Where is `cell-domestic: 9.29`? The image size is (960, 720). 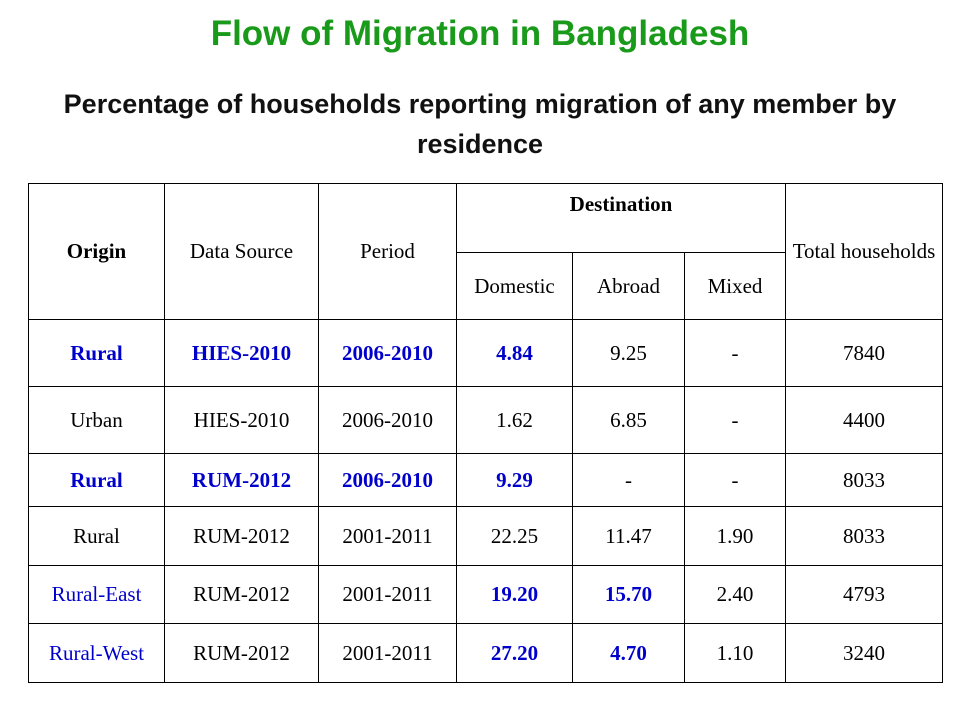
cell-domestic: 9.29 is located at coordinates (514, 480).